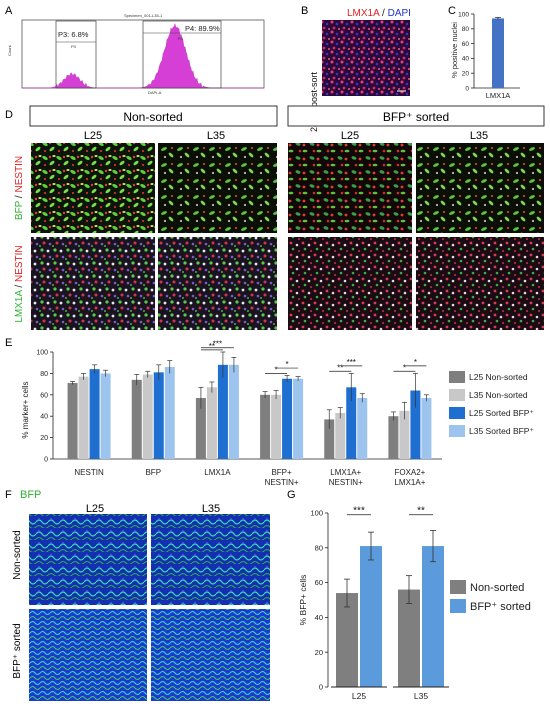 The height and width of the screenshot is (710, 550). I want to click on g-x-tick-label: L25, so click(359, 696).